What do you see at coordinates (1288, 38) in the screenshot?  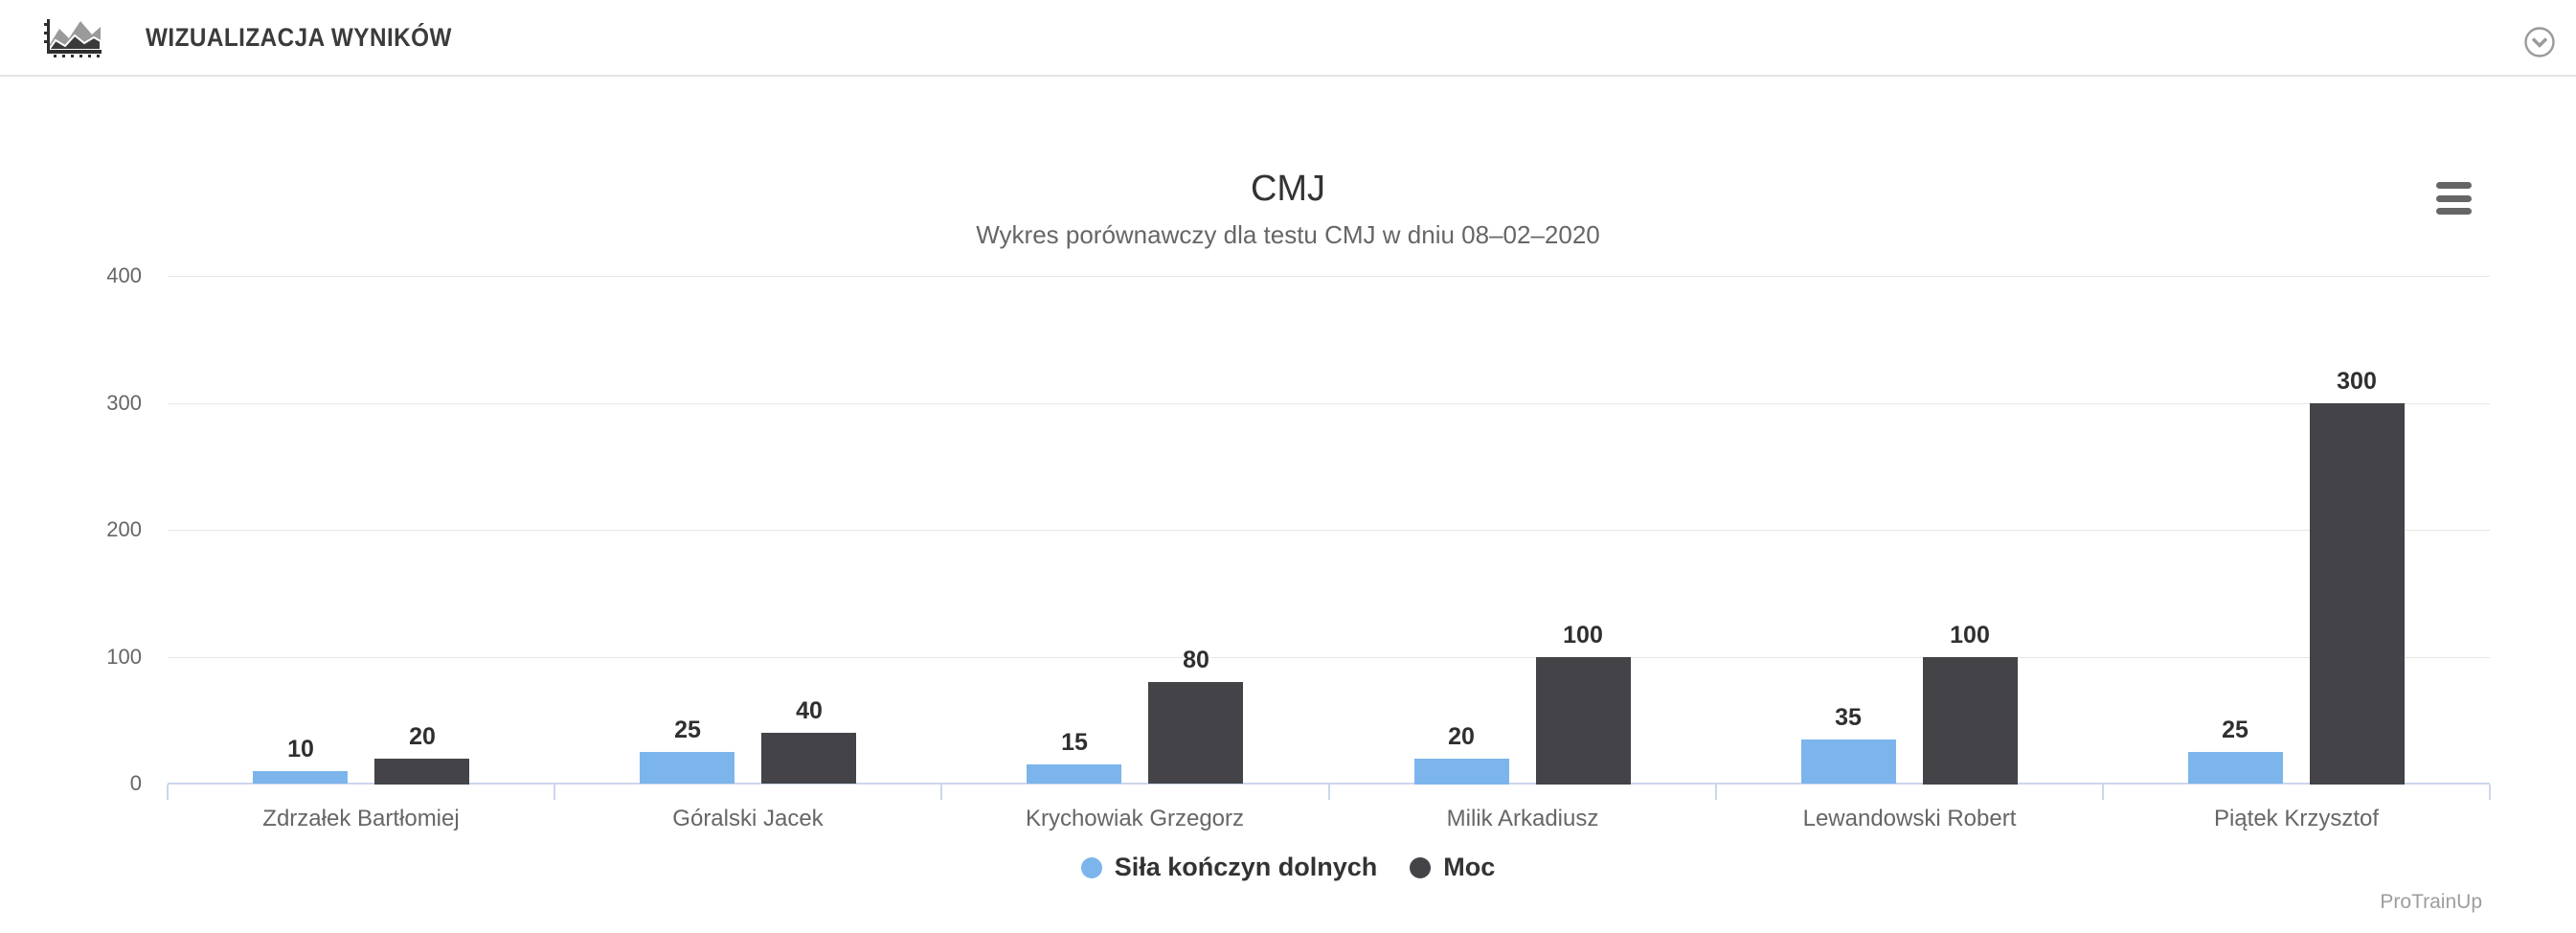 I see `panel-header: WIZUALIZACJA WYNIKÓW` at bounding box center [1288, 38].